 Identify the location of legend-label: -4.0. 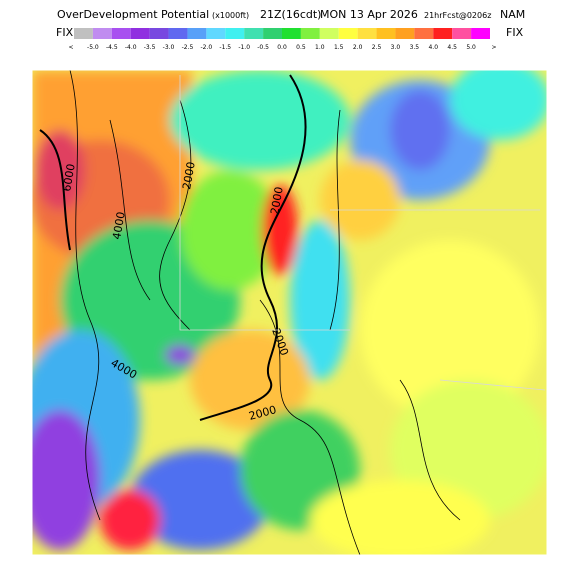
(131, 47).